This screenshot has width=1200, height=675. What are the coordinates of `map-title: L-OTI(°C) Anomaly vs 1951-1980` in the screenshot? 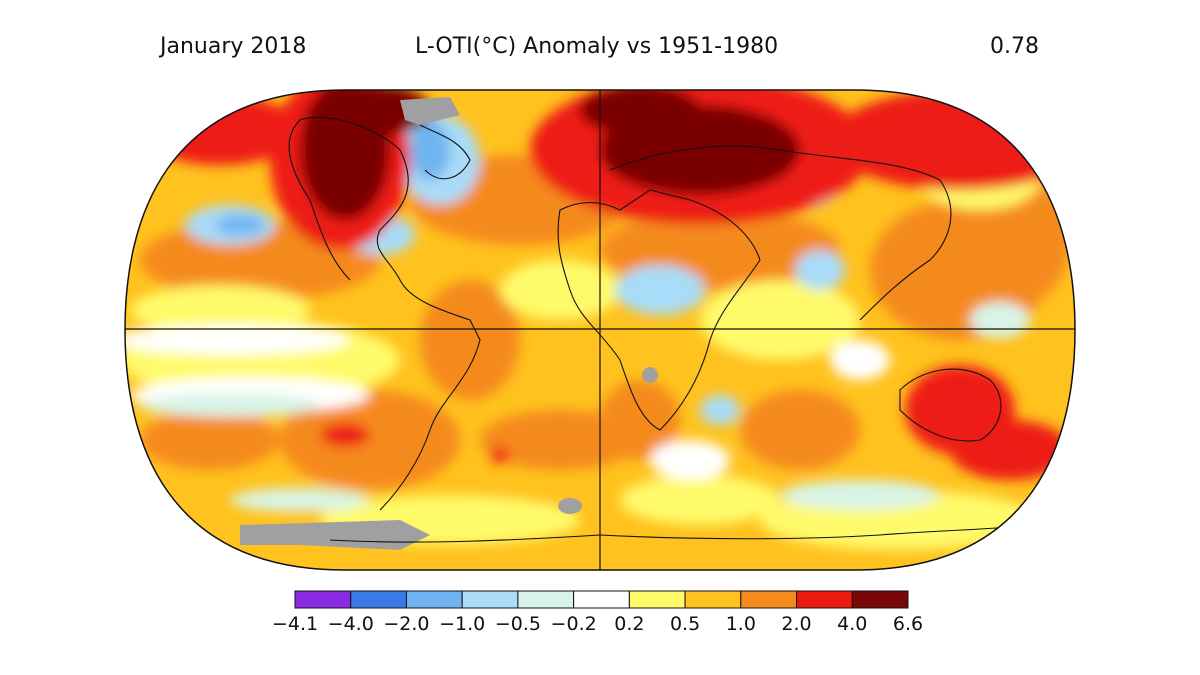 It's located at (597, 46).